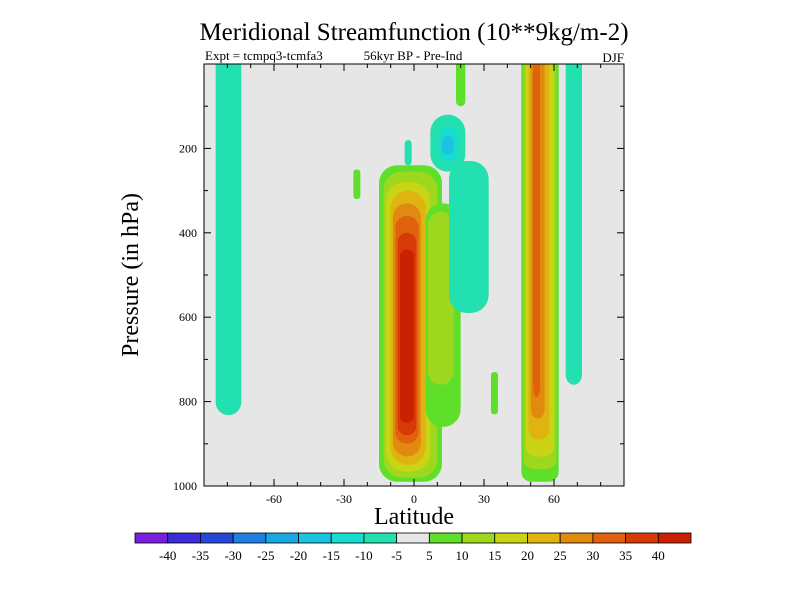 The width and height of the screenshot is (800, 600). Describe the element at coordinates (185, 486) in the screenshot. I see `y-tick-label: 1000` at that location.